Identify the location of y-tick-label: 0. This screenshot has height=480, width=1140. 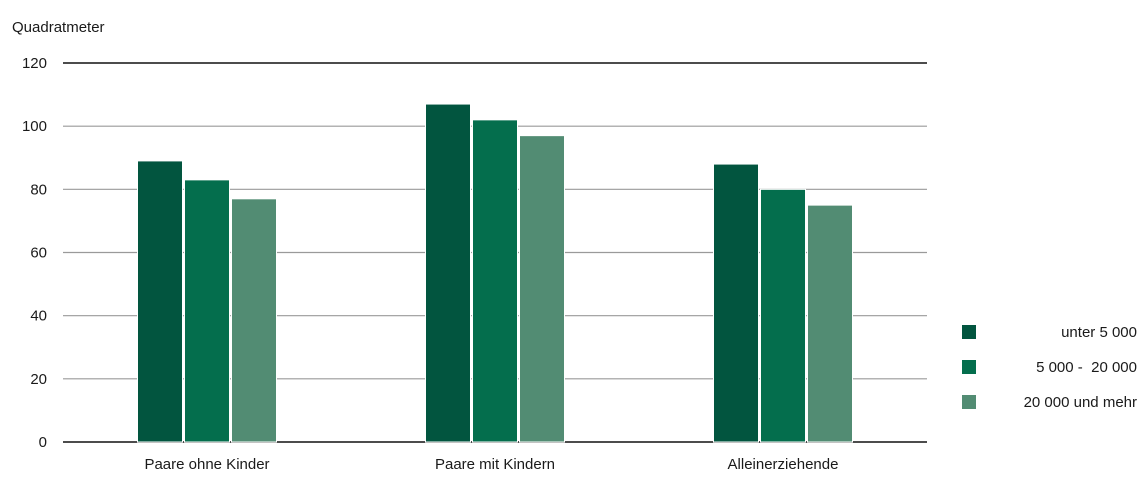
(43, 442).